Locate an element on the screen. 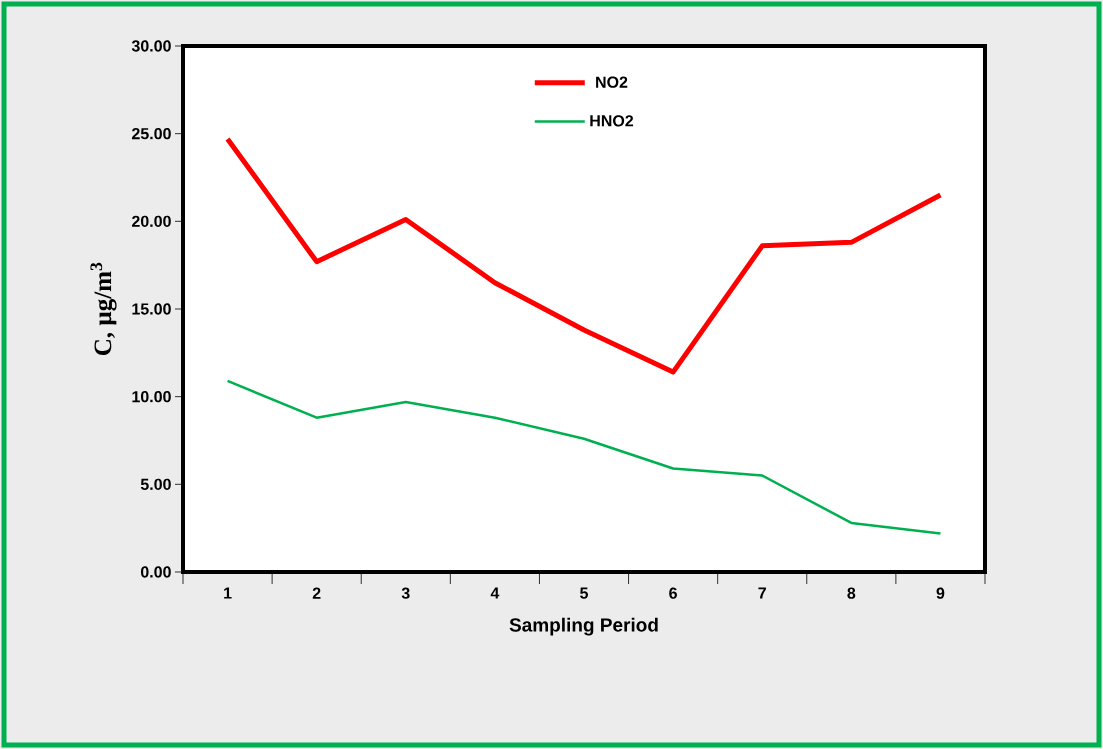 The width and height of the screenshot is (1103, 749). y-tick-label: 10.00 is located at coordinates (151, 396).